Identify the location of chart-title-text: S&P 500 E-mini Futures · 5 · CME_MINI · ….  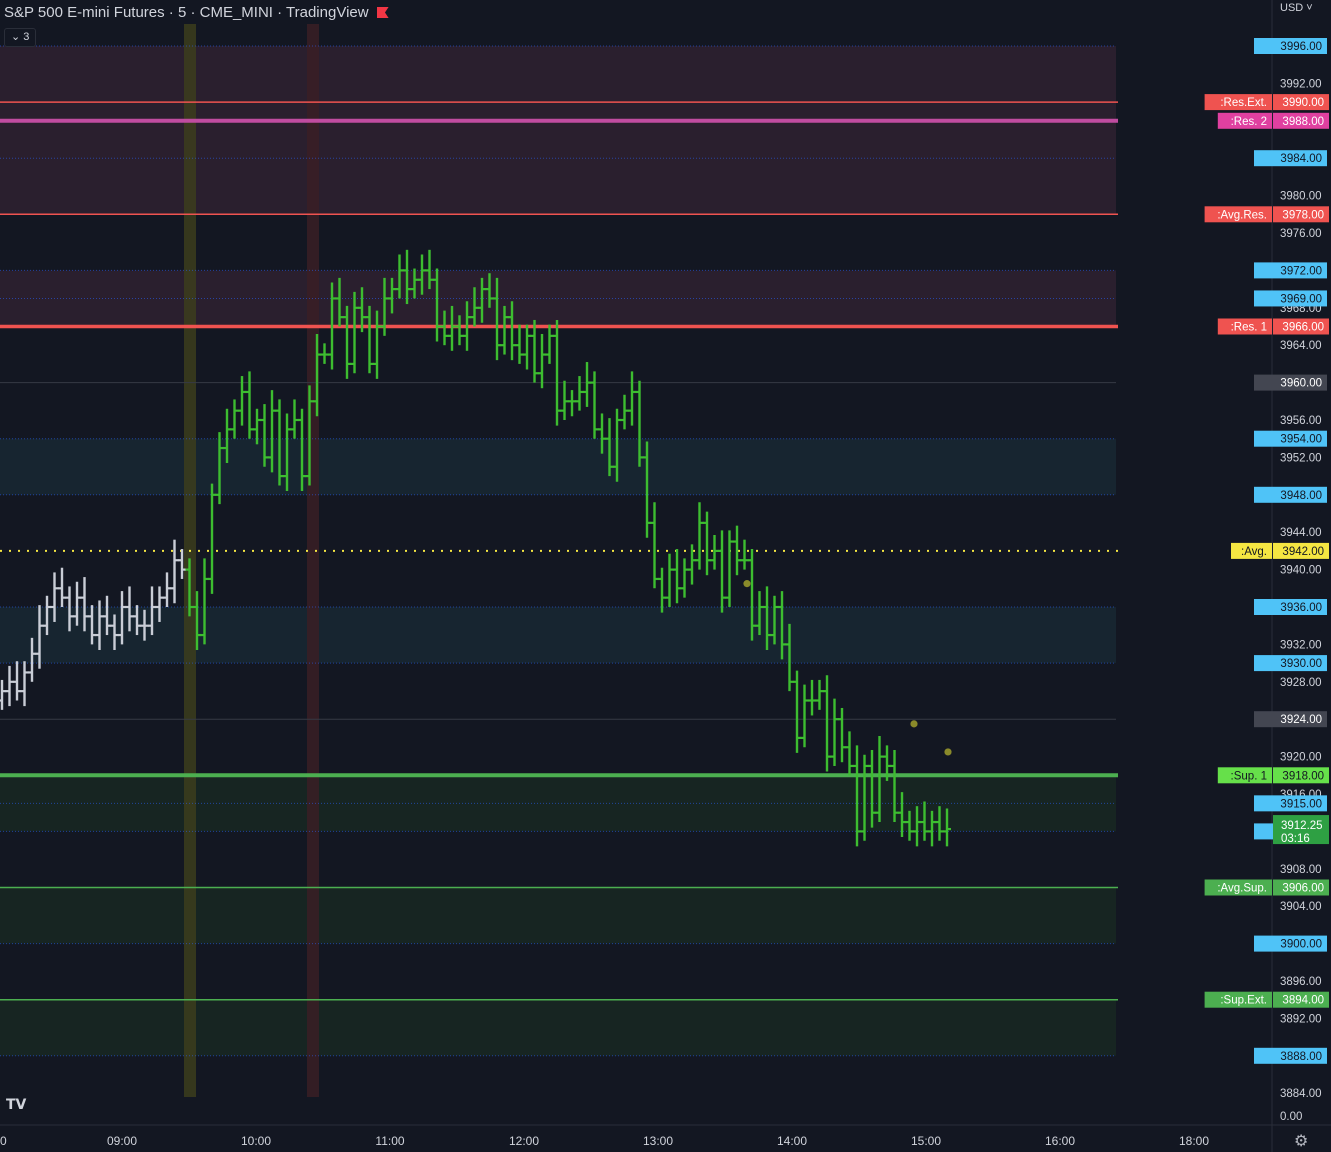
(186, 12).